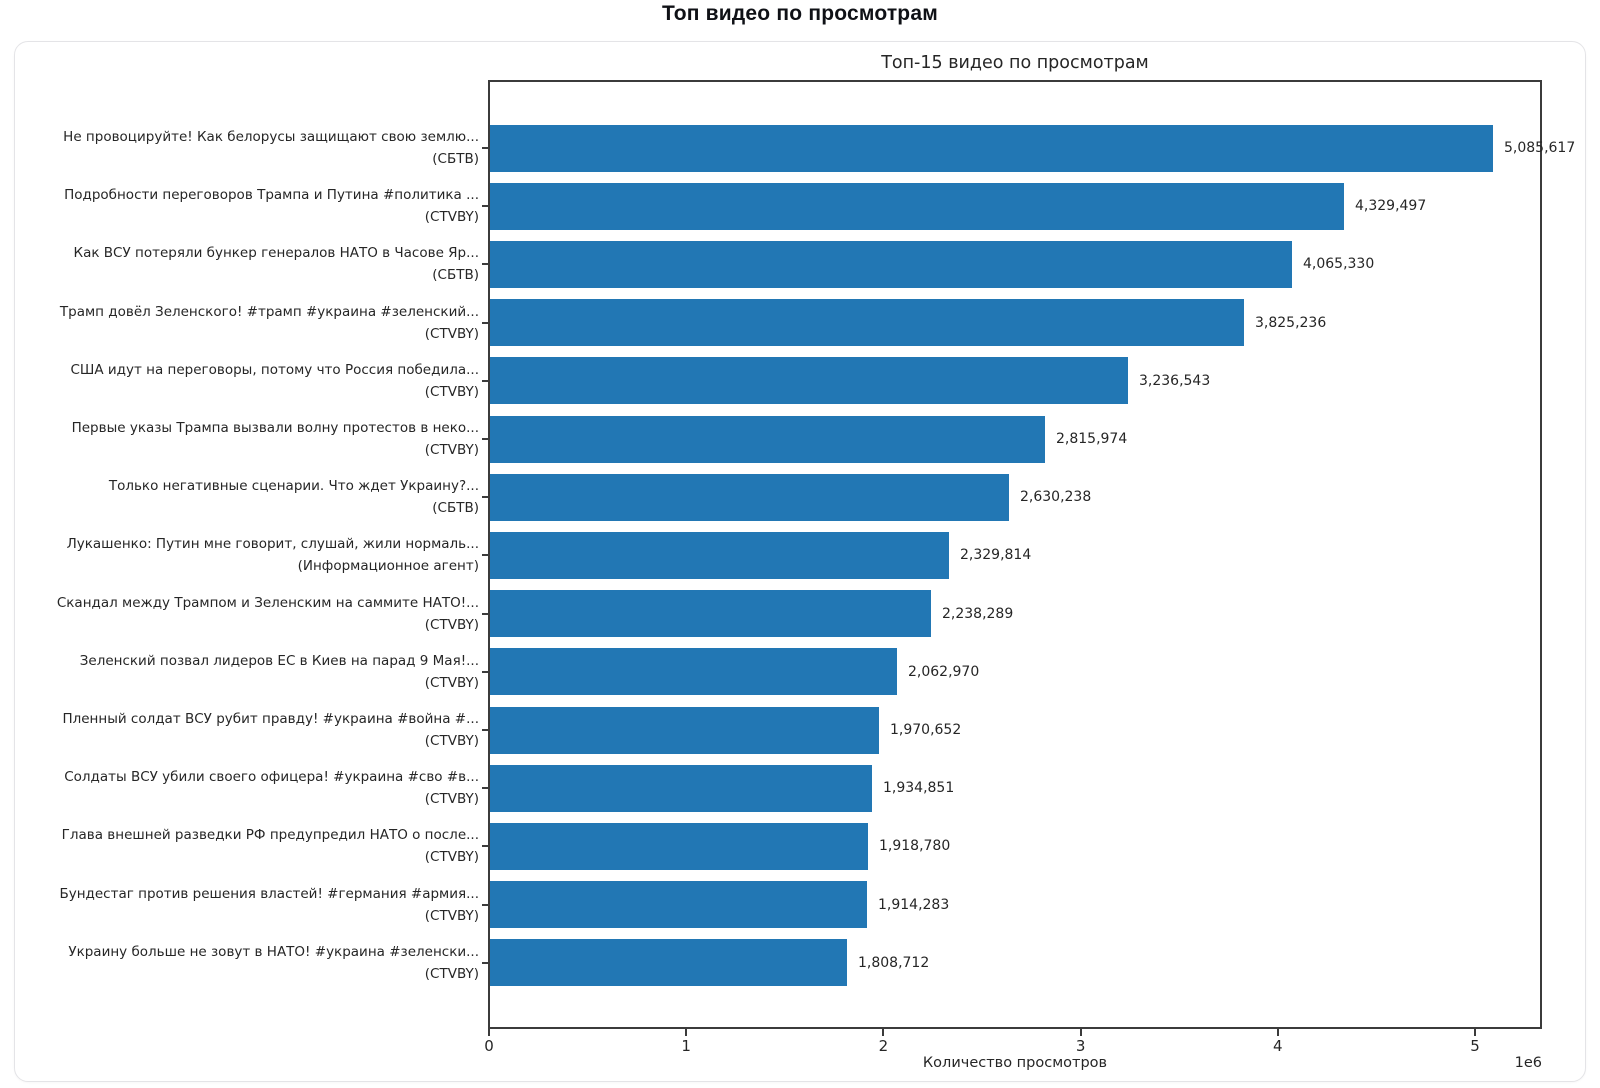 This screenshot has width=1600, height=1088. Describe the element at coordinates (1475, 1046) in the screenshot. I see `x-tick-label: 5` at that location.